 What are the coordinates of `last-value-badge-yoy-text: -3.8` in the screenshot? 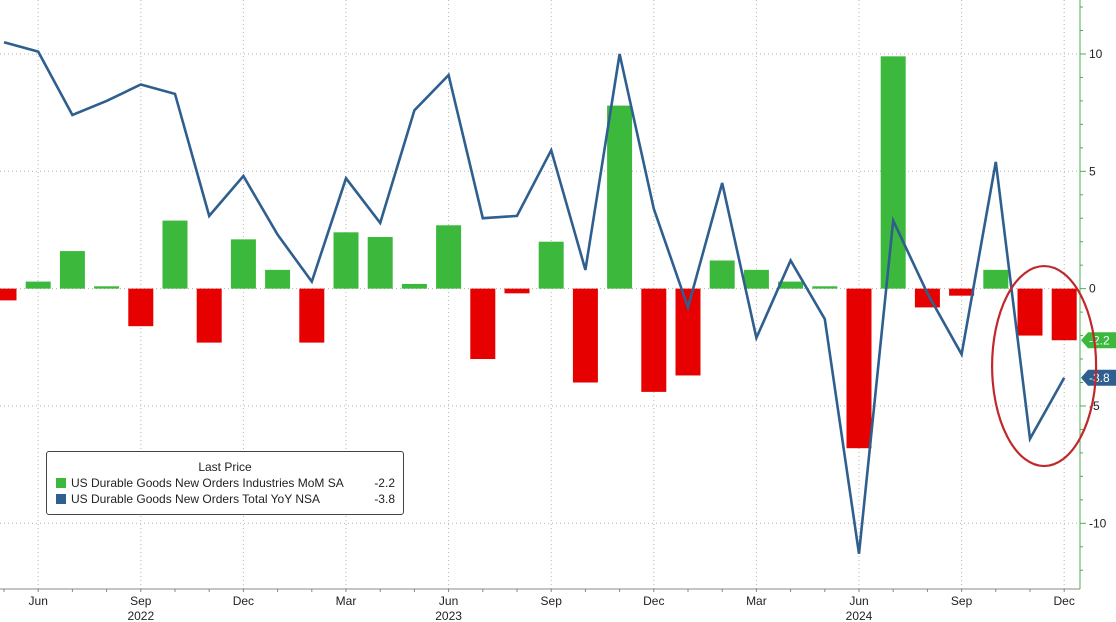 It's located at (1099, 378).